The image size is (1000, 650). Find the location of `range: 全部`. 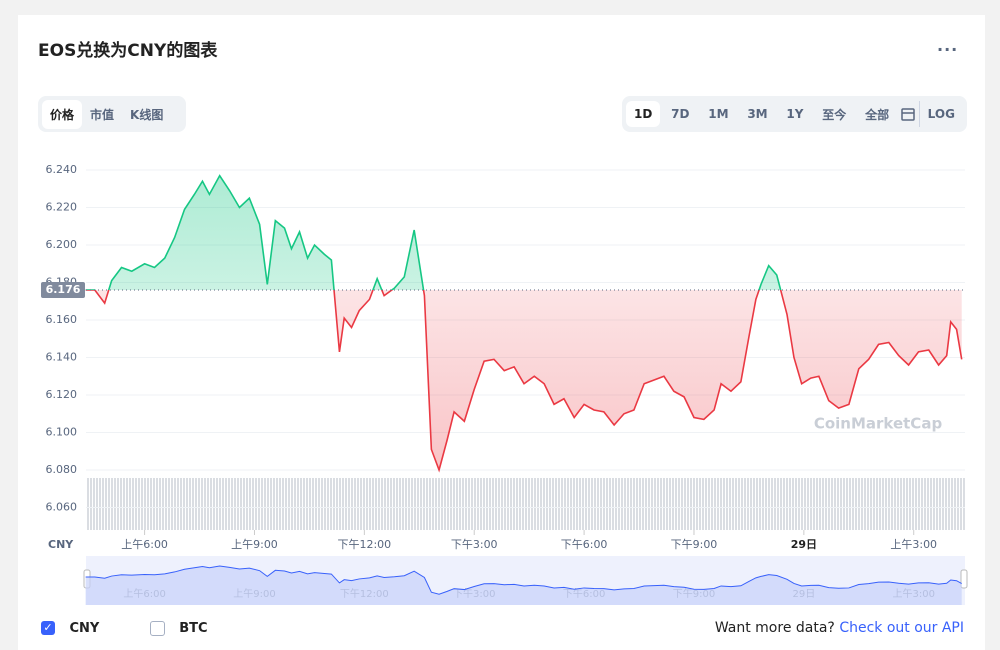

range: 全部 is located at coordinates (877, 114).